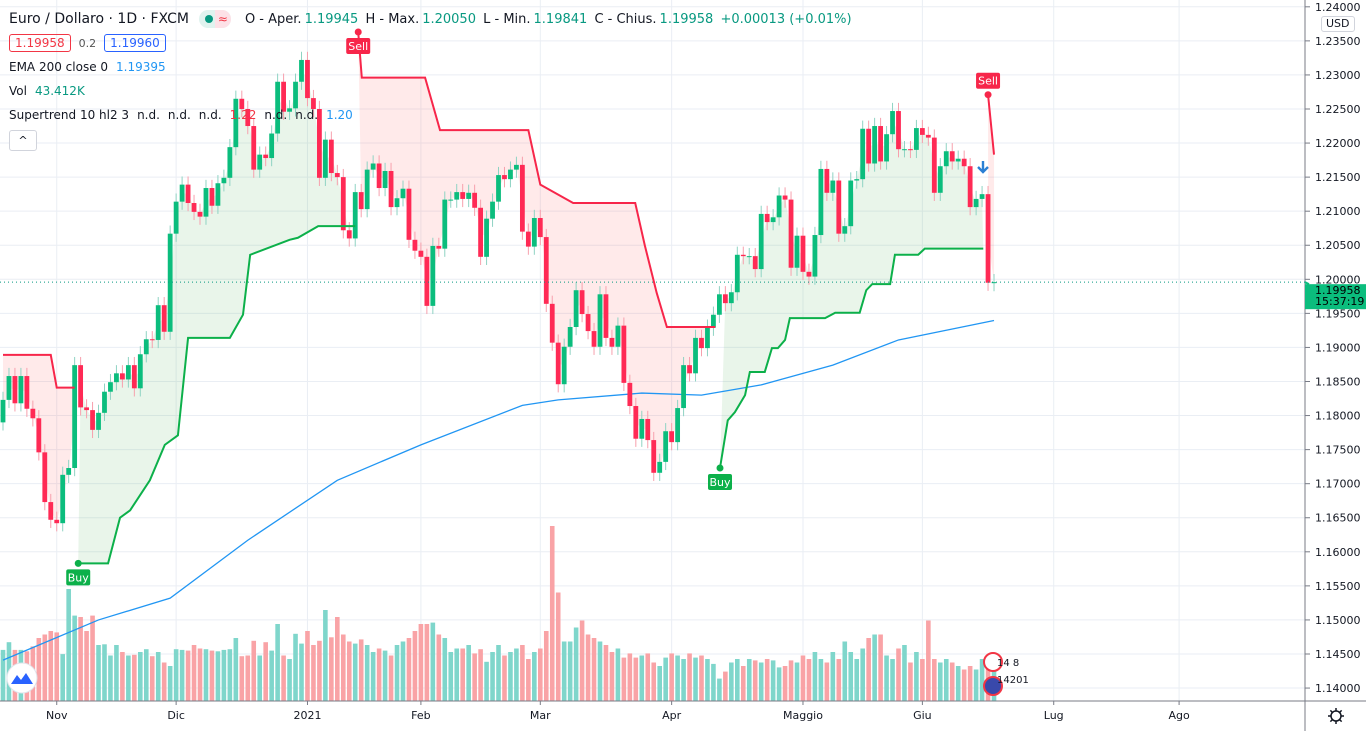 The height and width of the screenshot is (731, 1366). What do you see at coordinates (1338, 416) in the screenshot?
I see `price-tick-label: 1.18000` at bounding box center [1338, 416].